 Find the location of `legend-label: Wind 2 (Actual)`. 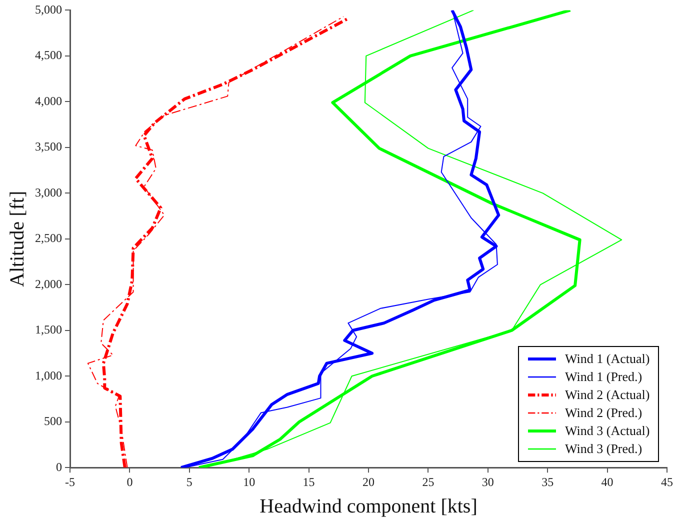

legend-label: Wind 2 (Actual) is located at coordinates (607, 394).